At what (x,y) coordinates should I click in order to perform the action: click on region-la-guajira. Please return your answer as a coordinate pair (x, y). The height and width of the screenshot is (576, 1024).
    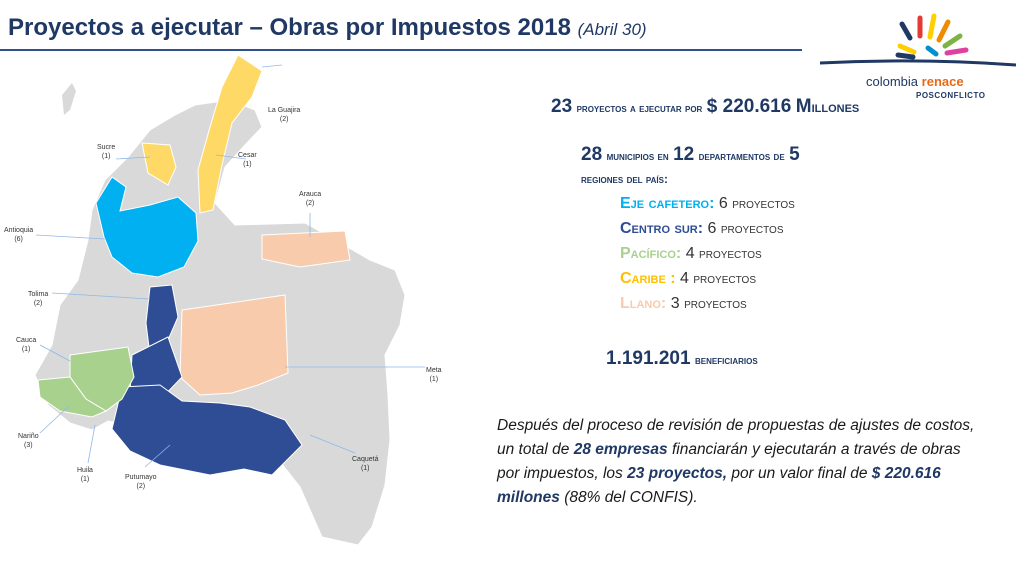
    Looking at the image, I should click on (230, 134).